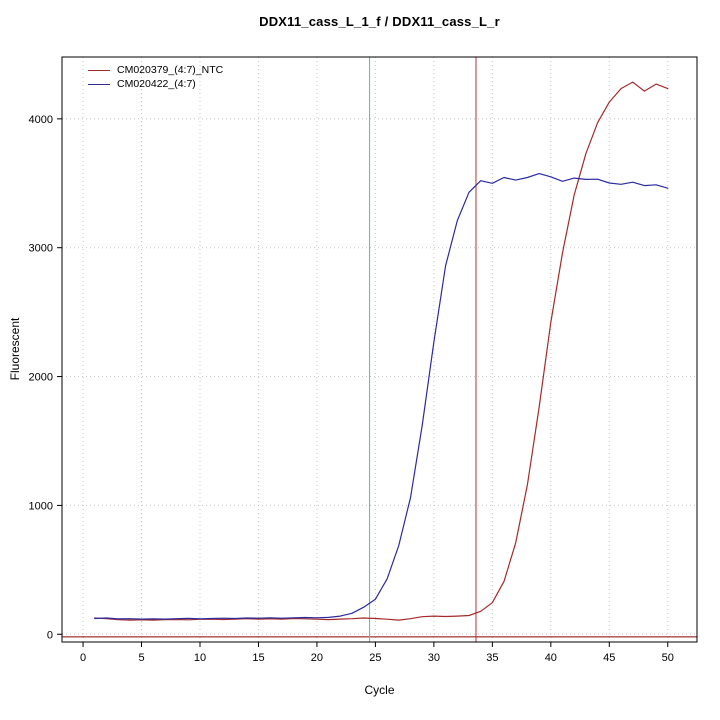 The width and height of the screenshot is (720, 720). What do you see at coordinates (41, 506) in the screenshot?
I see `y-tick-label: 1000` at bounding box center [41, 506].